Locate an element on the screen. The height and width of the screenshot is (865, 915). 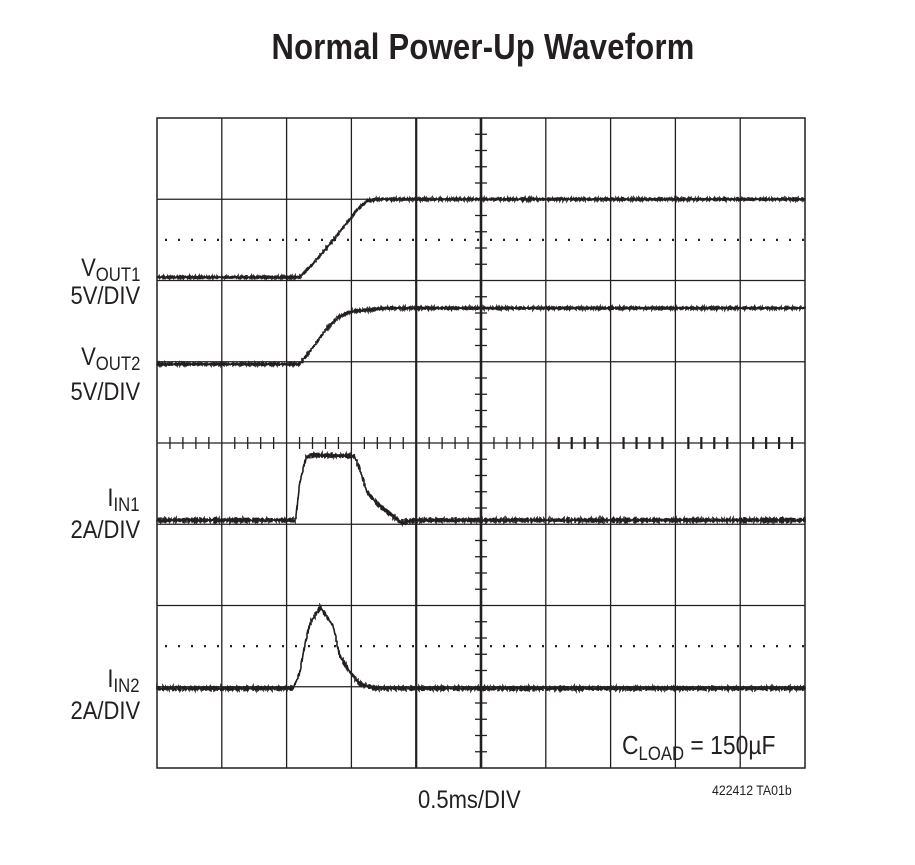
iin1-label: IIN1 is located at coordinates (123, 500).